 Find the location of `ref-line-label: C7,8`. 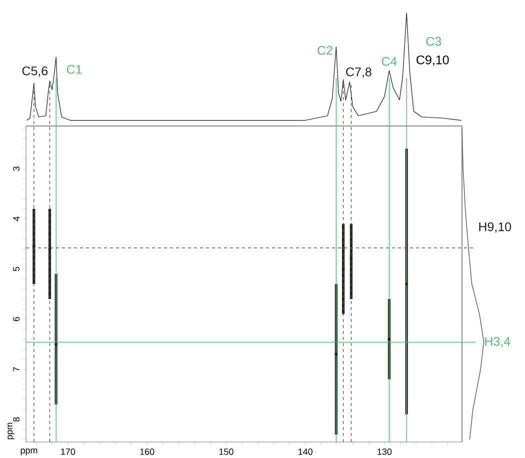

ref-line-label: C7,8 is located at coordinates (359, 72).